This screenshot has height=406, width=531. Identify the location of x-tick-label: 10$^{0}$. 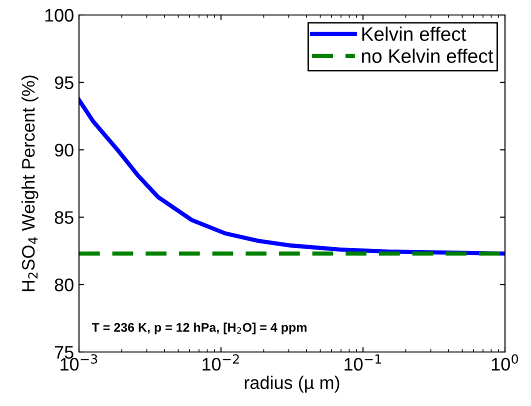
(505, 362).